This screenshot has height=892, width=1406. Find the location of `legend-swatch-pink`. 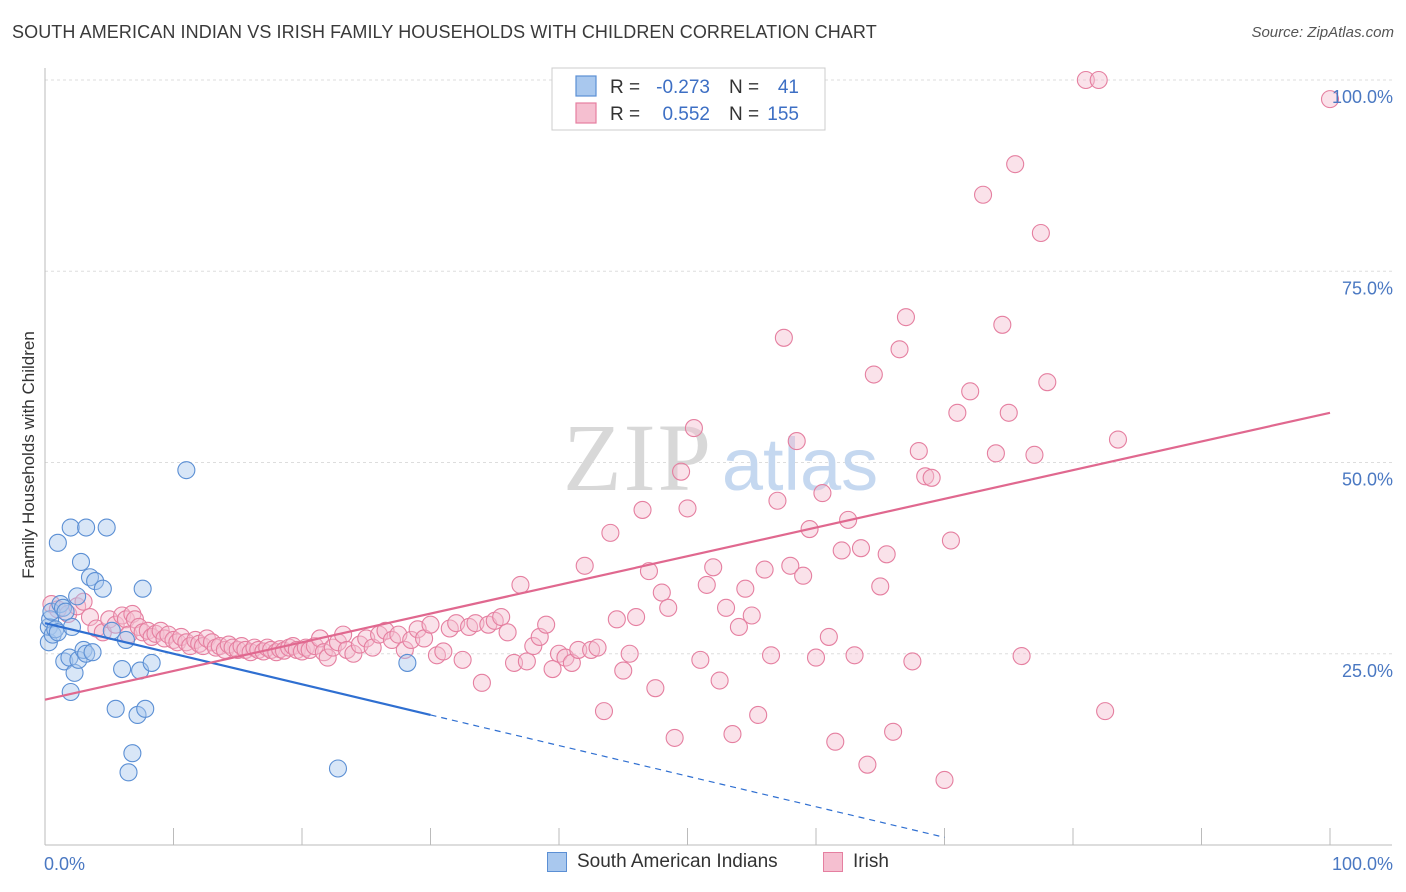

legend-swatch-pink is located at coordinates (586, 113).